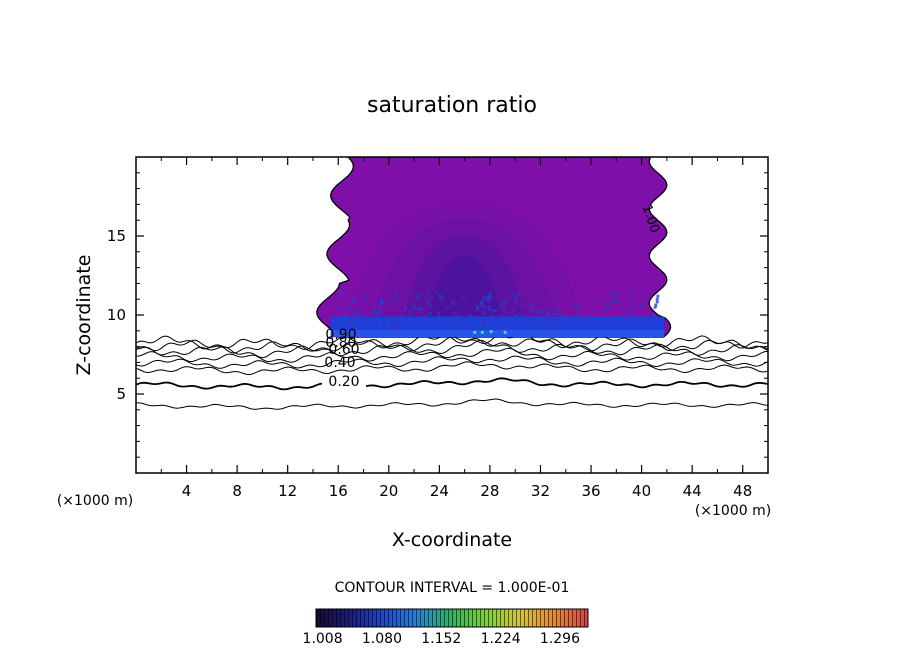 Image resolution: width=904 pixels, height=654 pixels. What do you see at coordinates (116, 315) in the screenshot?
I see `y-tick-label: 10` at bounding box center [116, 315].